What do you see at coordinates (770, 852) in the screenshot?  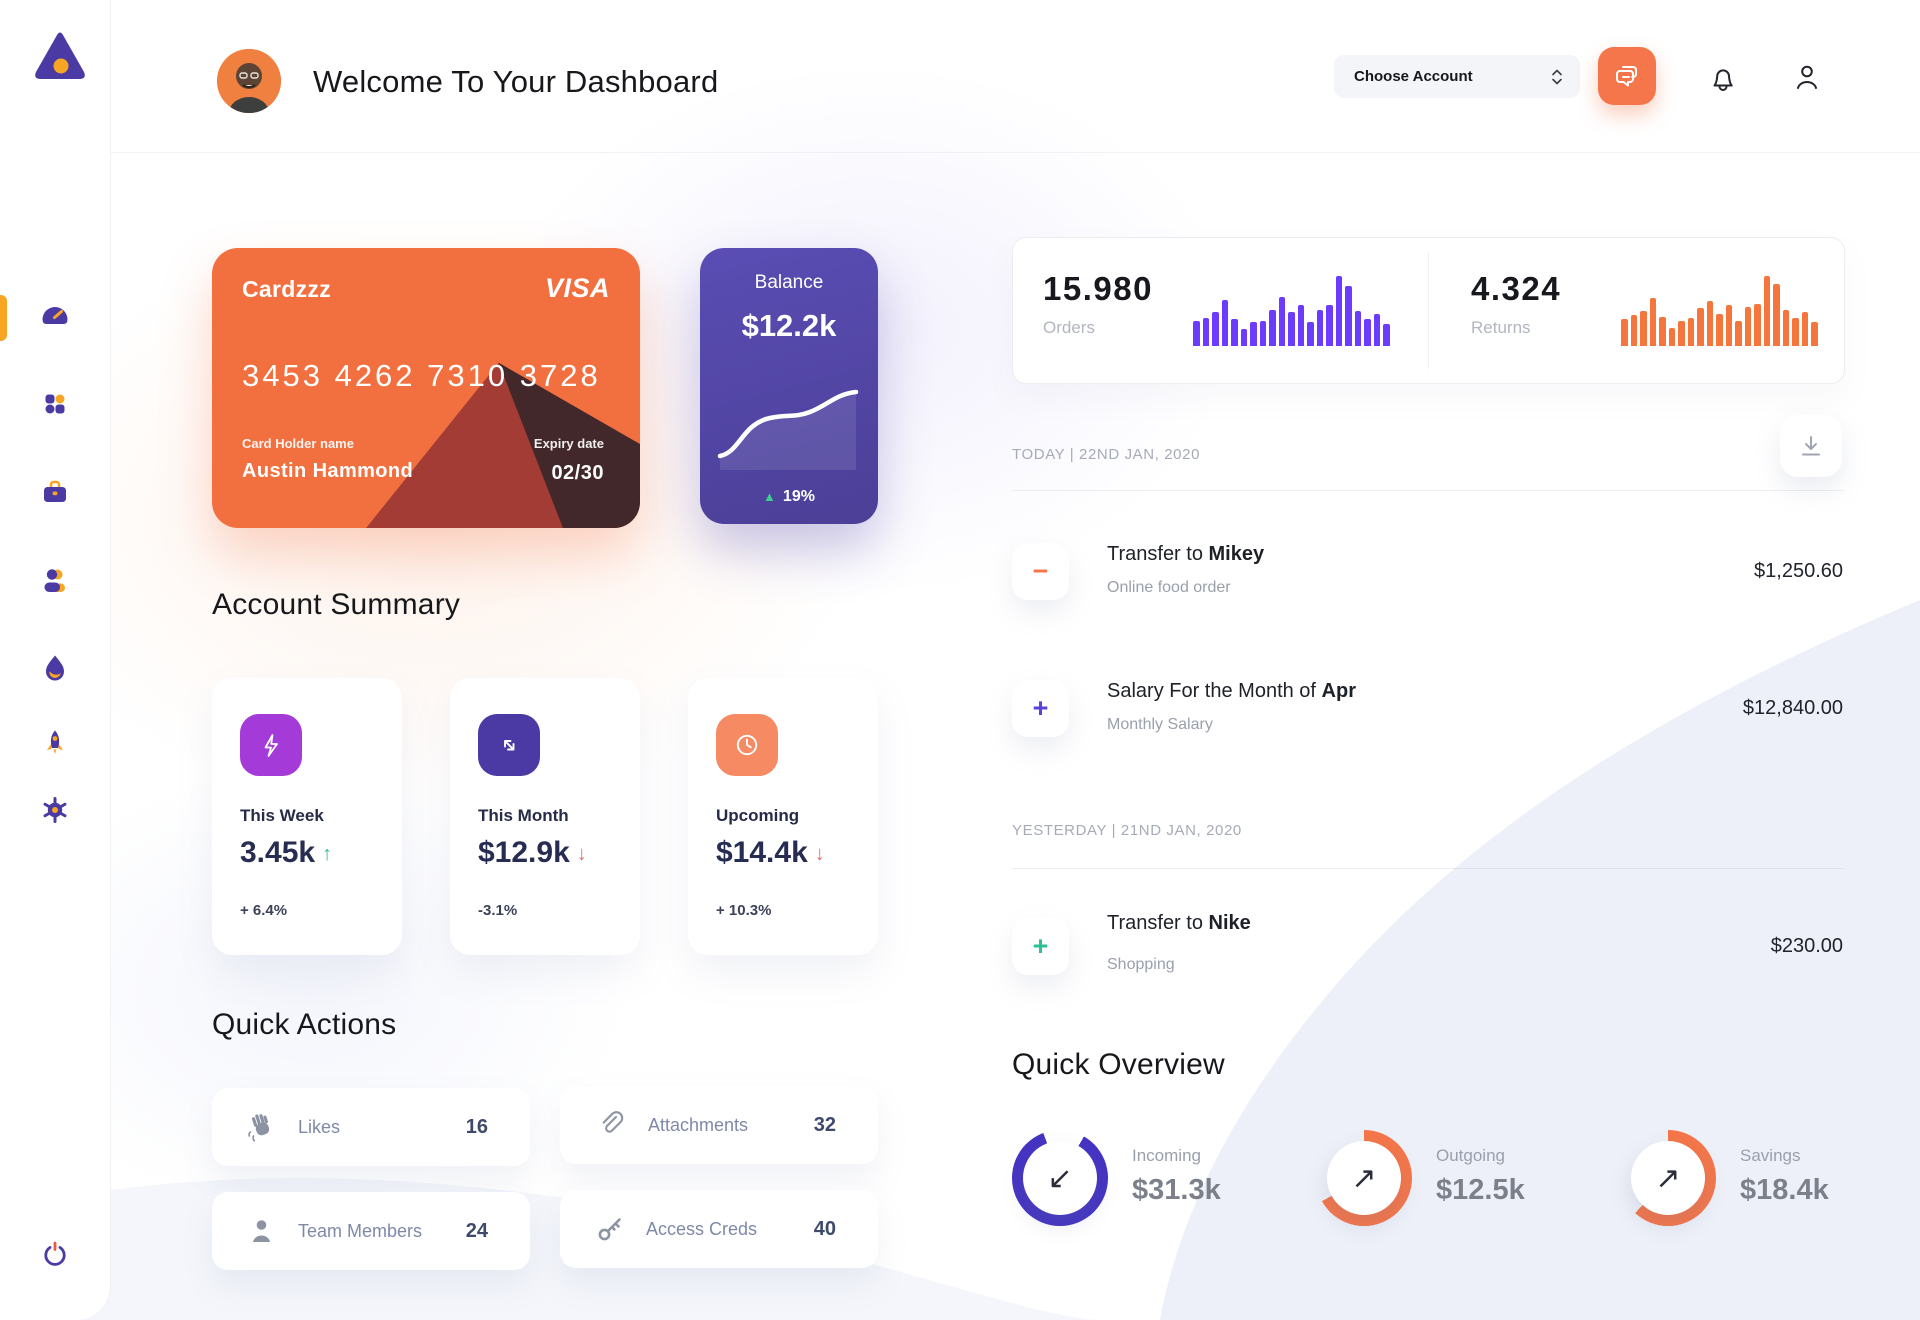 I see `summary-value: $14.4k ↓` at bounding box center [770, 852].